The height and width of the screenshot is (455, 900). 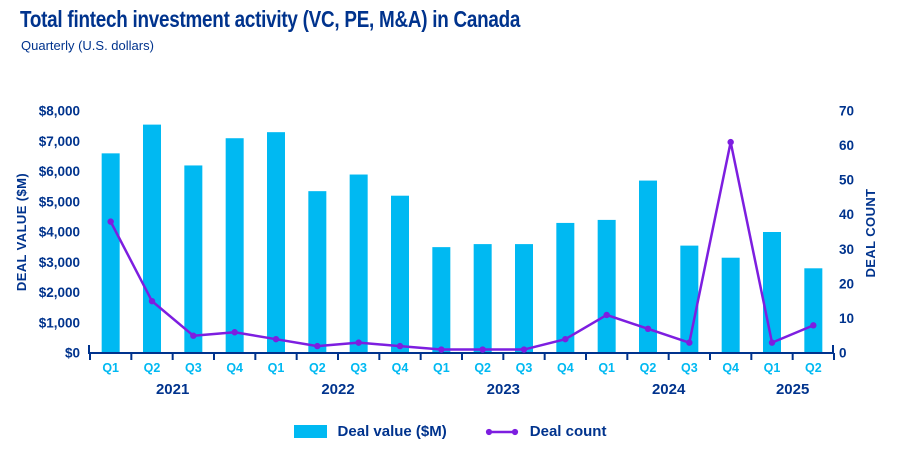 What do you see at coordinates (846, 111) in the screenshot?
I see `right-axis-tick-label: 70` at bounding box center [846, 111].